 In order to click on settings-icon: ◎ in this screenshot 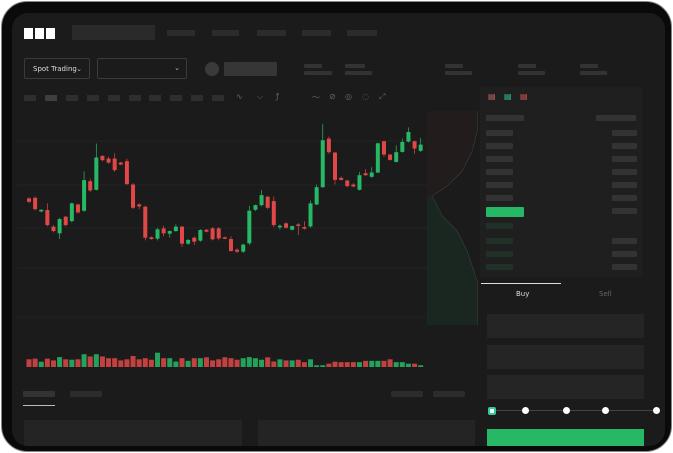, I will do `click(348, 96)`.